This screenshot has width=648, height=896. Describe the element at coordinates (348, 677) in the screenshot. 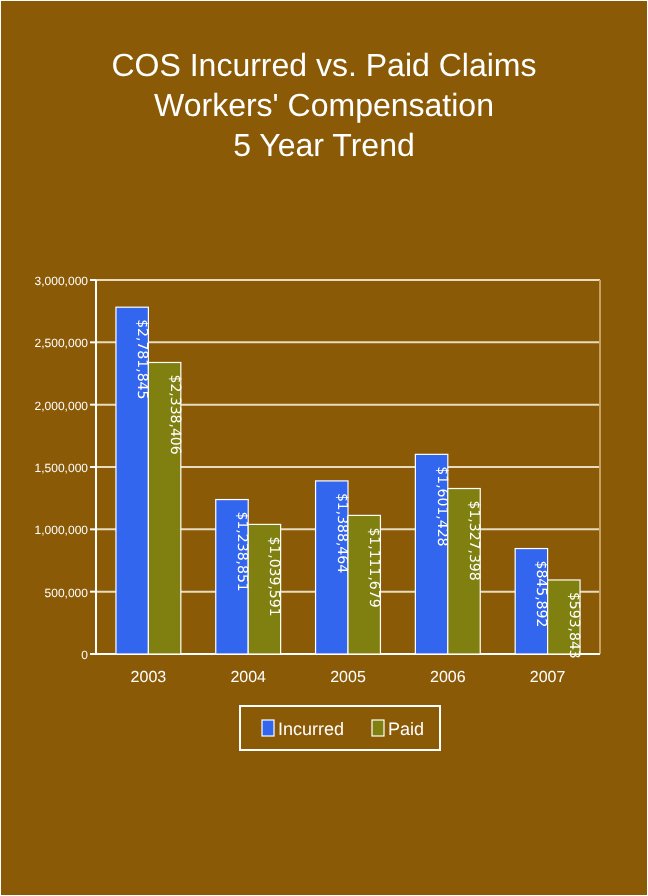

I see `x-tick-label: 2005` at that location.